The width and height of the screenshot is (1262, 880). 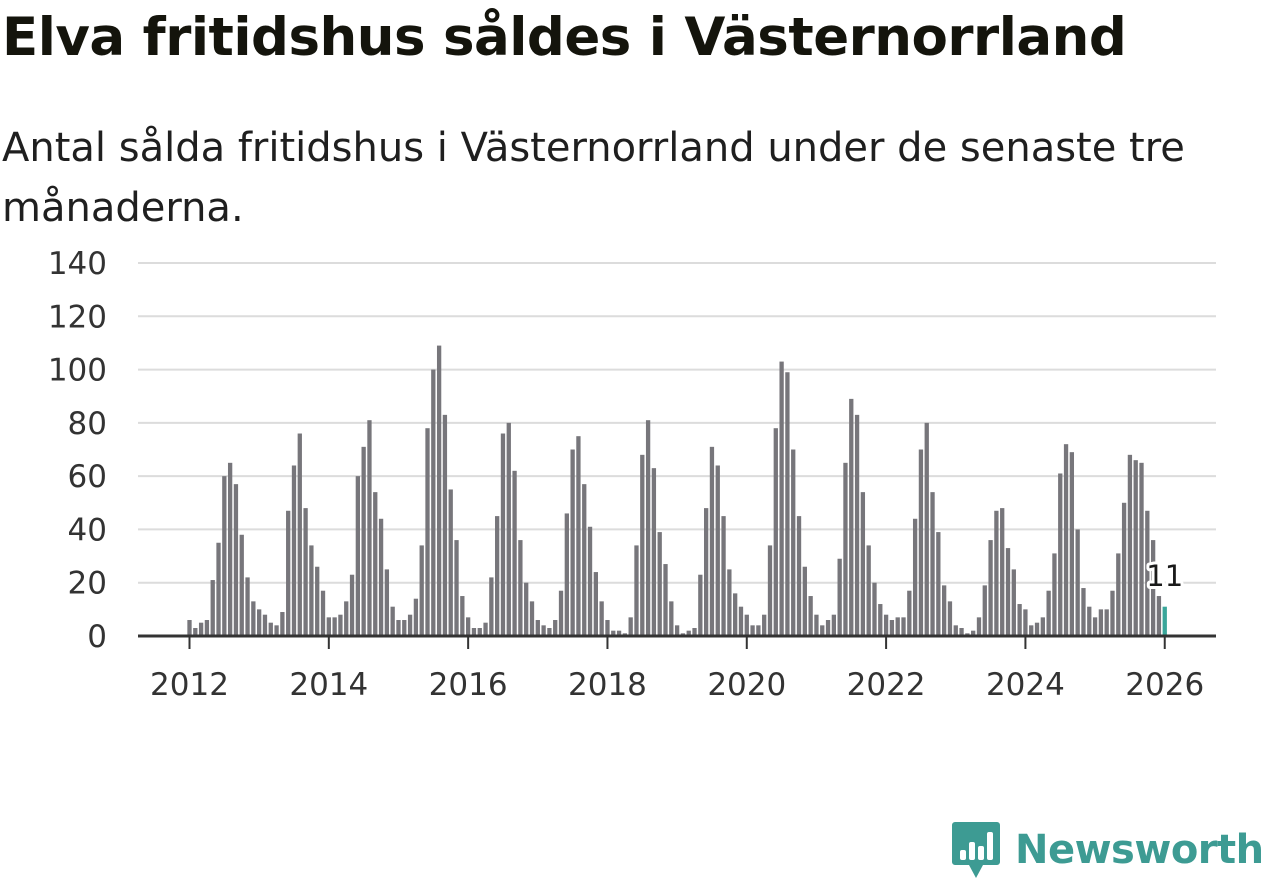 What do you see at coordinates (77, 450) in the screenshot?
I see `y-axis-ticks: 0 20 40 60 80 100 120 140` at bounding box center [77, 450].